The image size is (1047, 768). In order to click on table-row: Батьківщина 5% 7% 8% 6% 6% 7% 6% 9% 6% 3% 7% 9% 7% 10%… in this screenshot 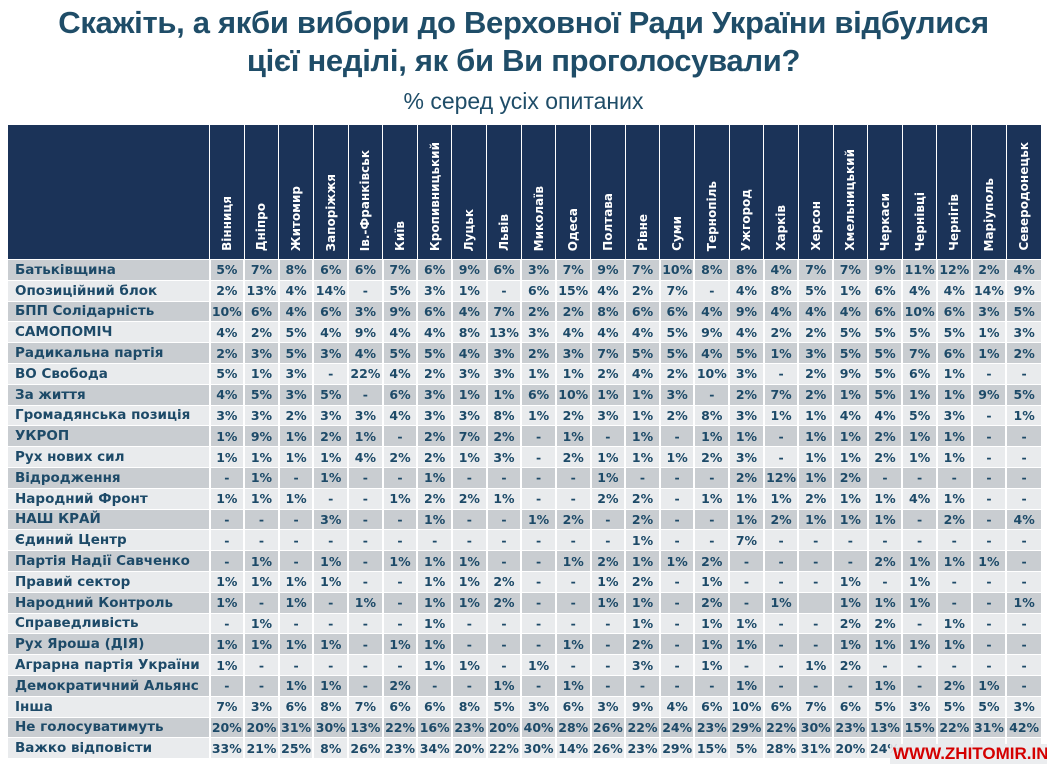, I will do `click(524, 270)`.